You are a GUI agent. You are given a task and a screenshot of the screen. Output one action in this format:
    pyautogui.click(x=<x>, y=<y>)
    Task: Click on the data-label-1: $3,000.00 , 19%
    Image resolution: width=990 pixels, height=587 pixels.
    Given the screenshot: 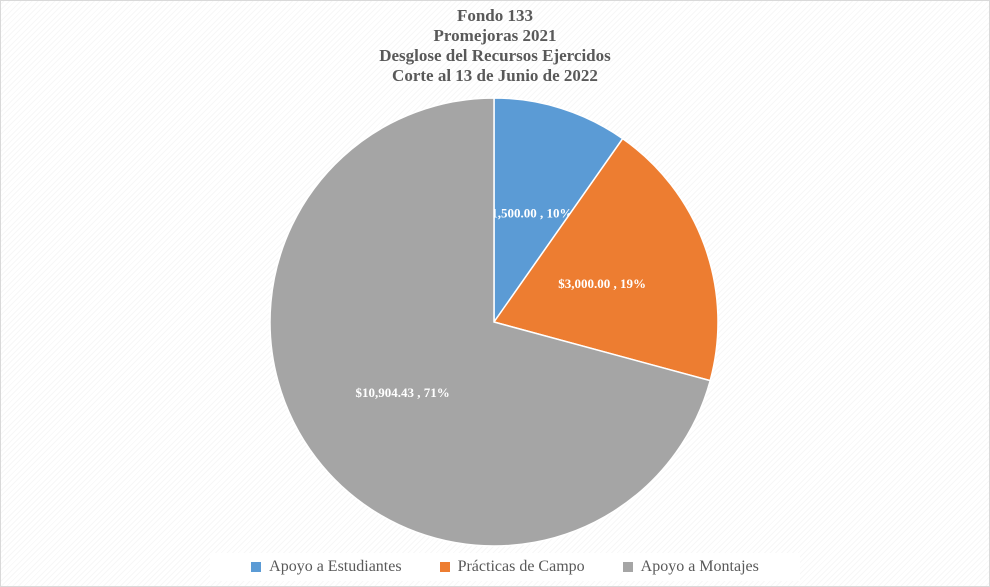 What is the action you would take?
    pyautogui.click(x=602, y=283)
    